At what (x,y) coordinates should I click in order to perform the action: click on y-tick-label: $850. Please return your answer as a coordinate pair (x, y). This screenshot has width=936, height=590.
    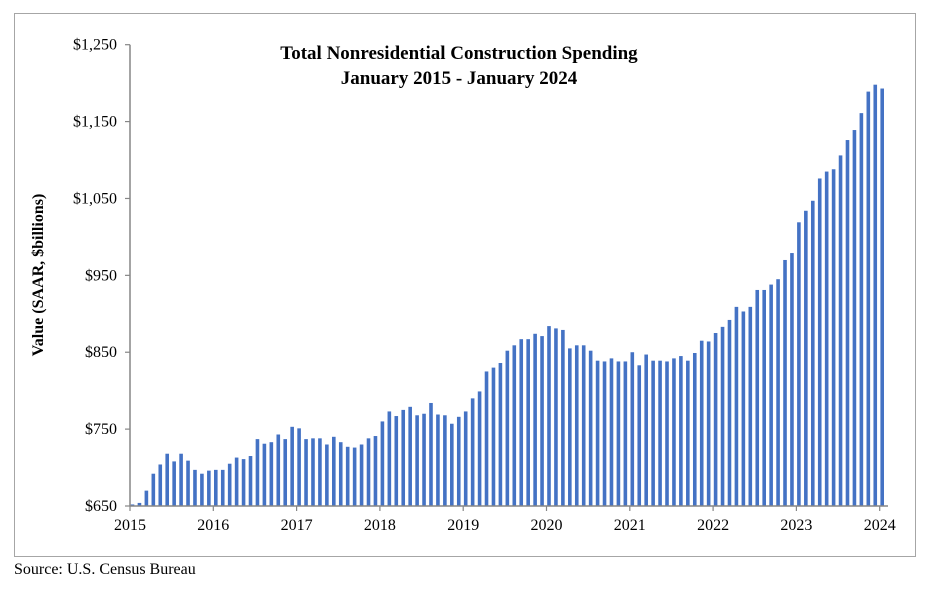
    Looking at the image, I should click on (101, 352).